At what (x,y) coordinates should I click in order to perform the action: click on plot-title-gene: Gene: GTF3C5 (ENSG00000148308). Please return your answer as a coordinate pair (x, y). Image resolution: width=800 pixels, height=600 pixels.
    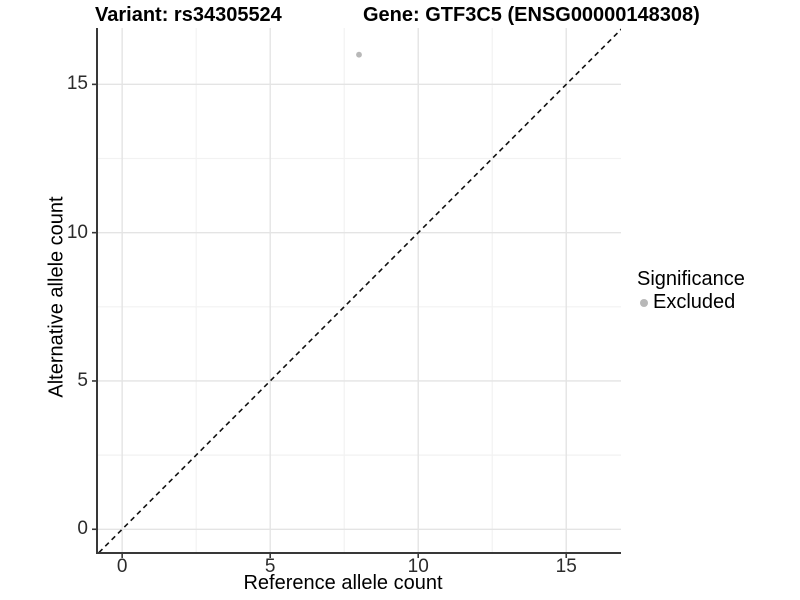
    Looking at the image, I should click on (531, 15).